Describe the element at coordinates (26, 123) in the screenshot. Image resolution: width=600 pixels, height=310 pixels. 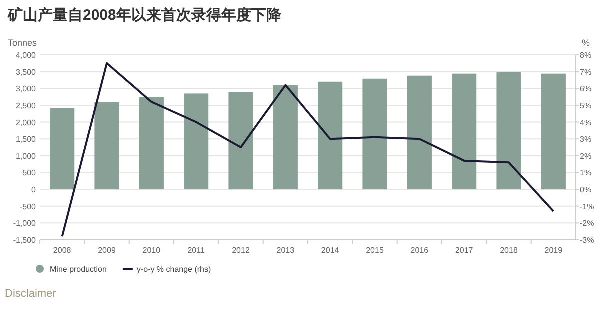
I see `y-tick-label: 2,000` at that location.